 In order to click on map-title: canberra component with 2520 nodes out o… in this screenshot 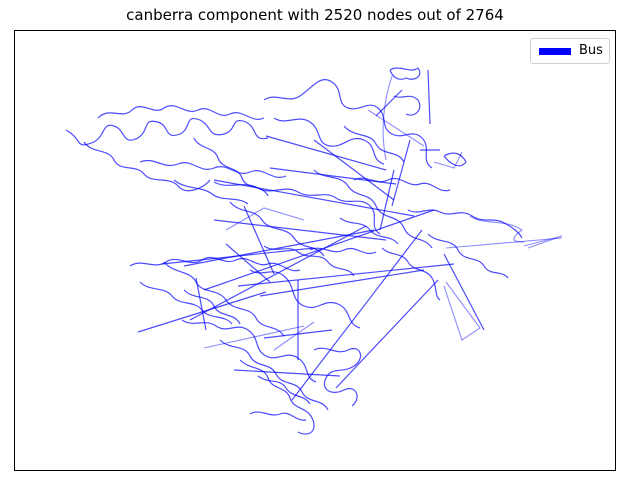, I will do `click(315, 15)`.